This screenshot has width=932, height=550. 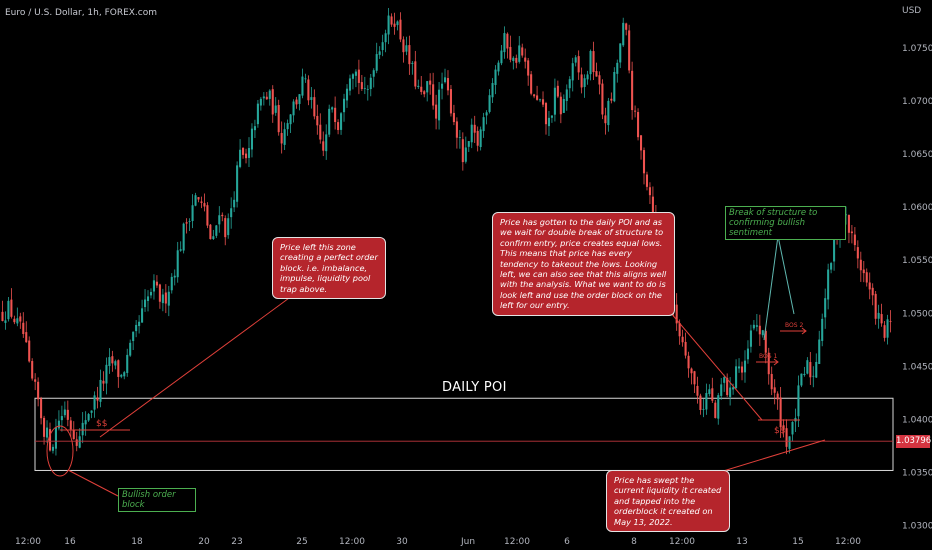 What do you see at coordinates (911, 11) in the screenshot?
I see `price-axis-currency: USD` at bounding box center [911, 11].